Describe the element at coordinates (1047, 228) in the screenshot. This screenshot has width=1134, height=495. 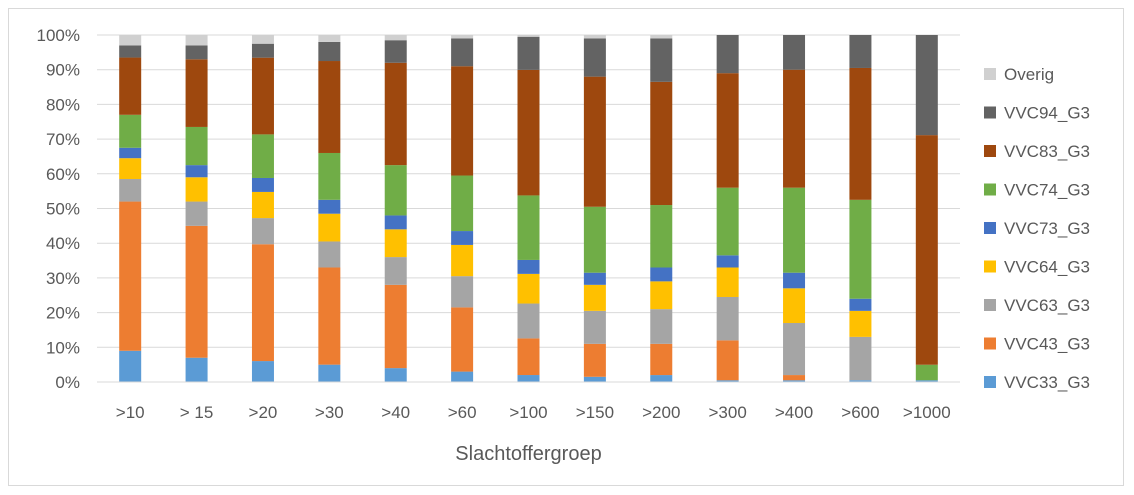
I see `legend-label: VVC73_G3` at that location.